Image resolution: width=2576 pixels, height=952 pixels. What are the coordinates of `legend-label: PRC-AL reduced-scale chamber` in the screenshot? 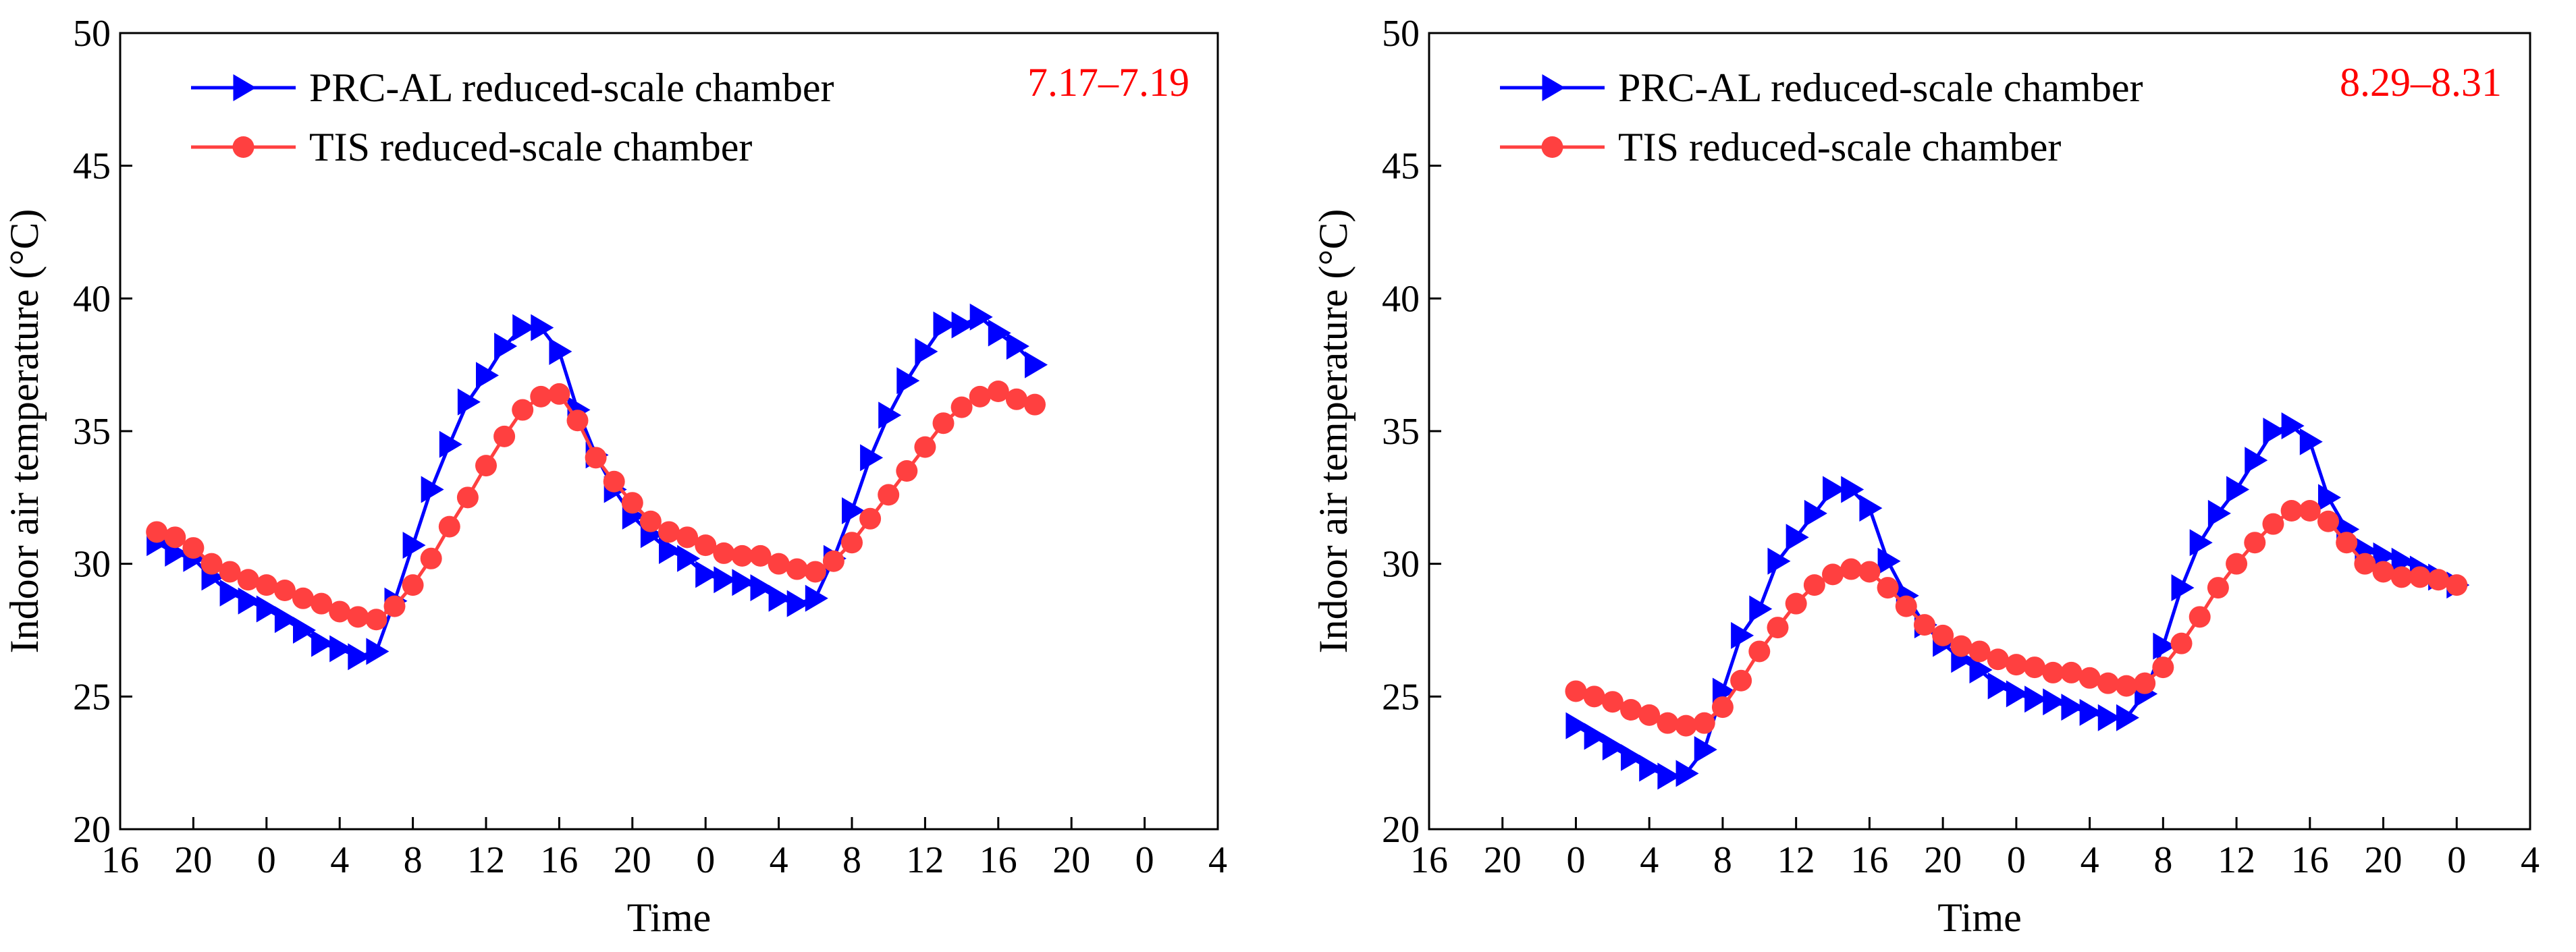 It's located at (1880, 87).